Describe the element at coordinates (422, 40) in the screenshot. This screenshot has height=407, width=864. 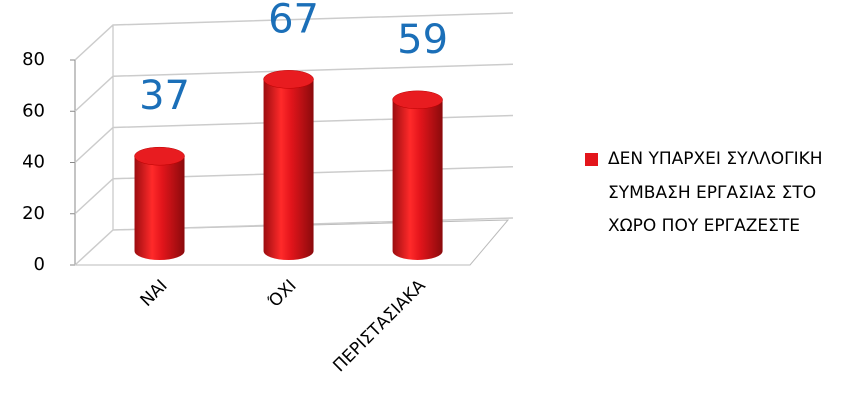
I see `value-label: 59` at that location.